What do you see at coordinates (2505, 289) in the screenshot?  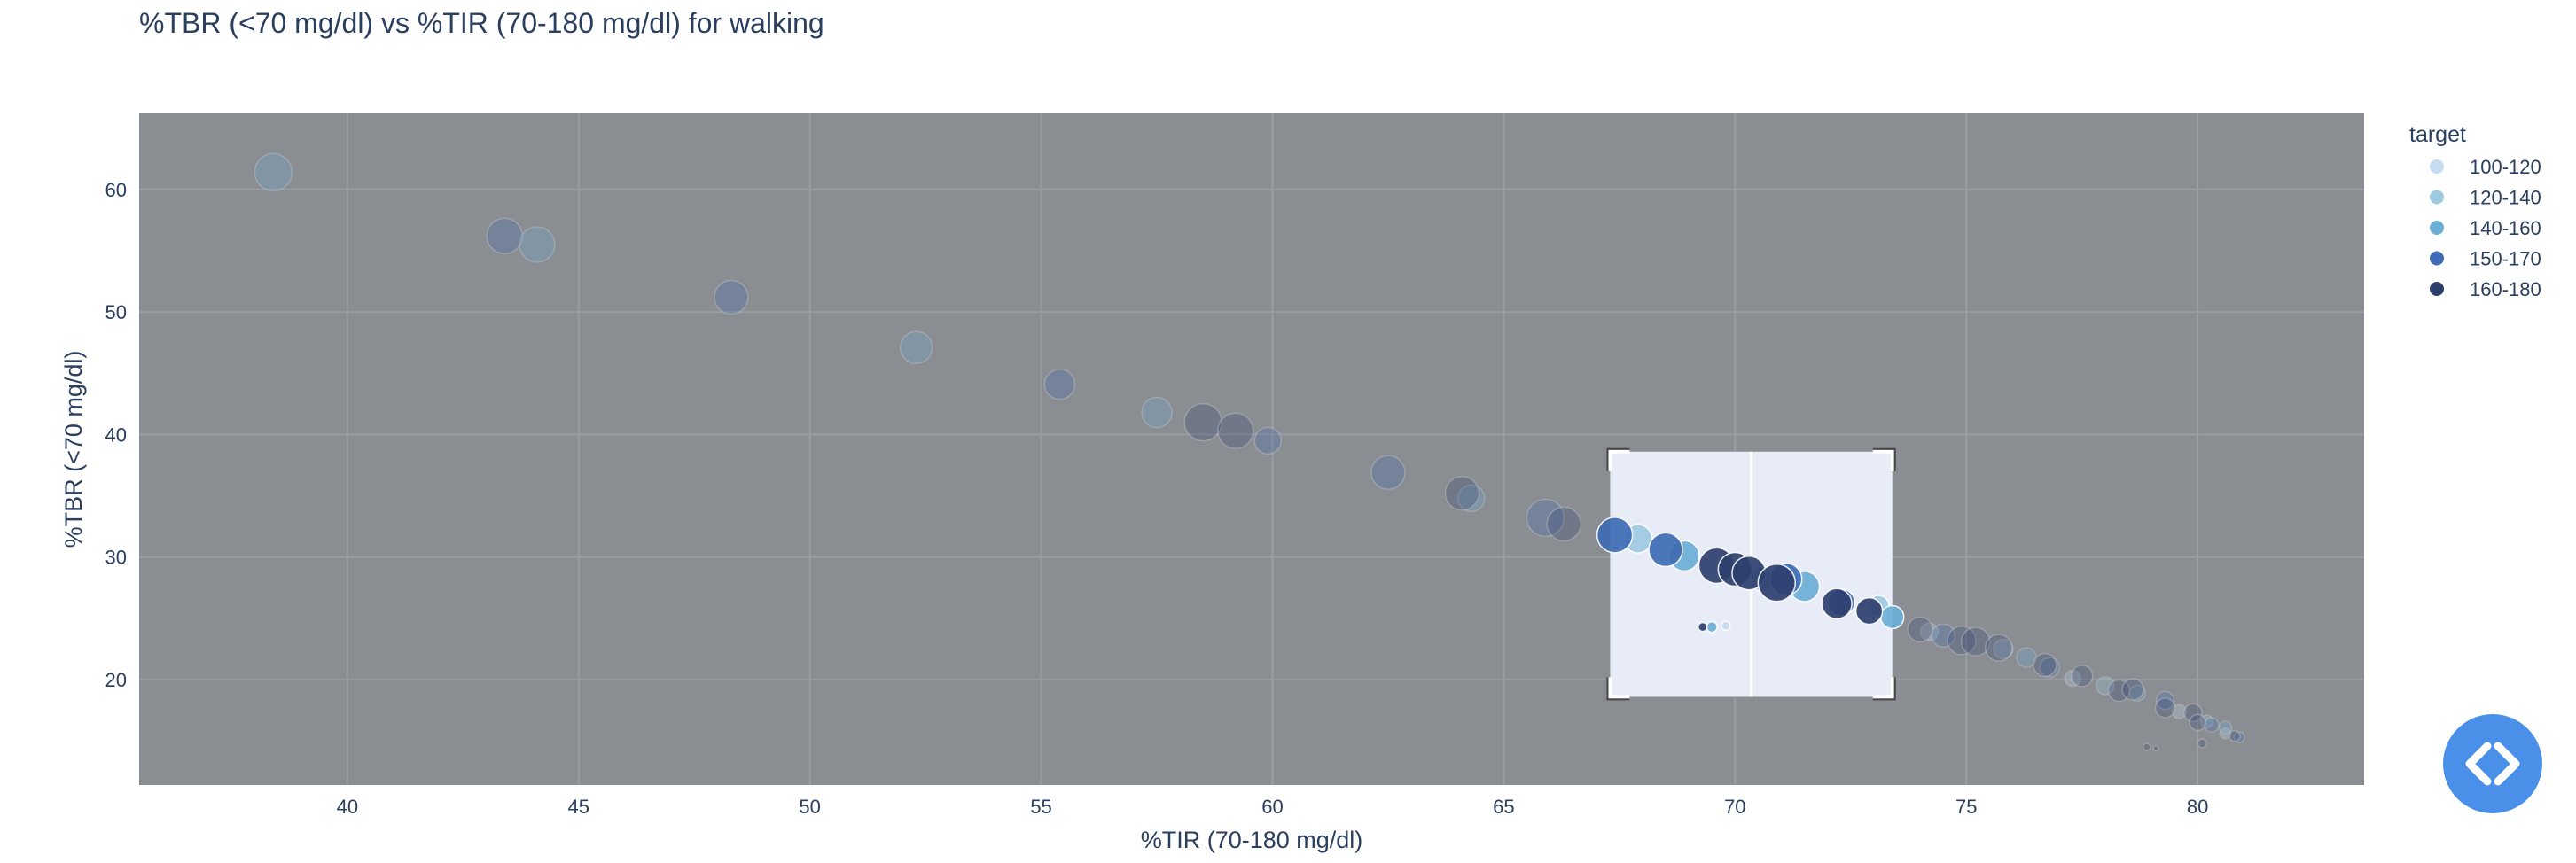 I see `legend-label: 160-180` at bounding box center [2505, 289].